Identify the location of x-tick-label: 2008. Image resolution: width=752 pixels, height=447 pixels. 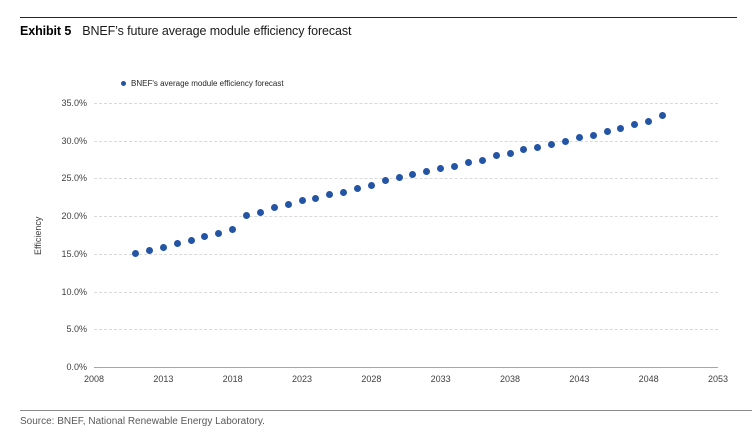
(94, 379).